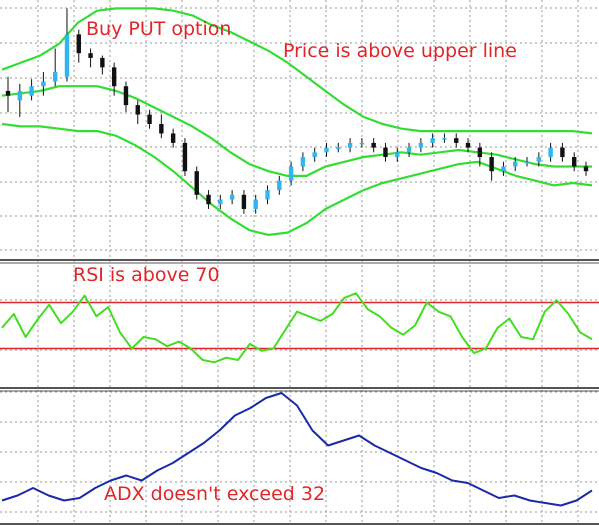  I want to click on rsi-panel, so click(299, 328).